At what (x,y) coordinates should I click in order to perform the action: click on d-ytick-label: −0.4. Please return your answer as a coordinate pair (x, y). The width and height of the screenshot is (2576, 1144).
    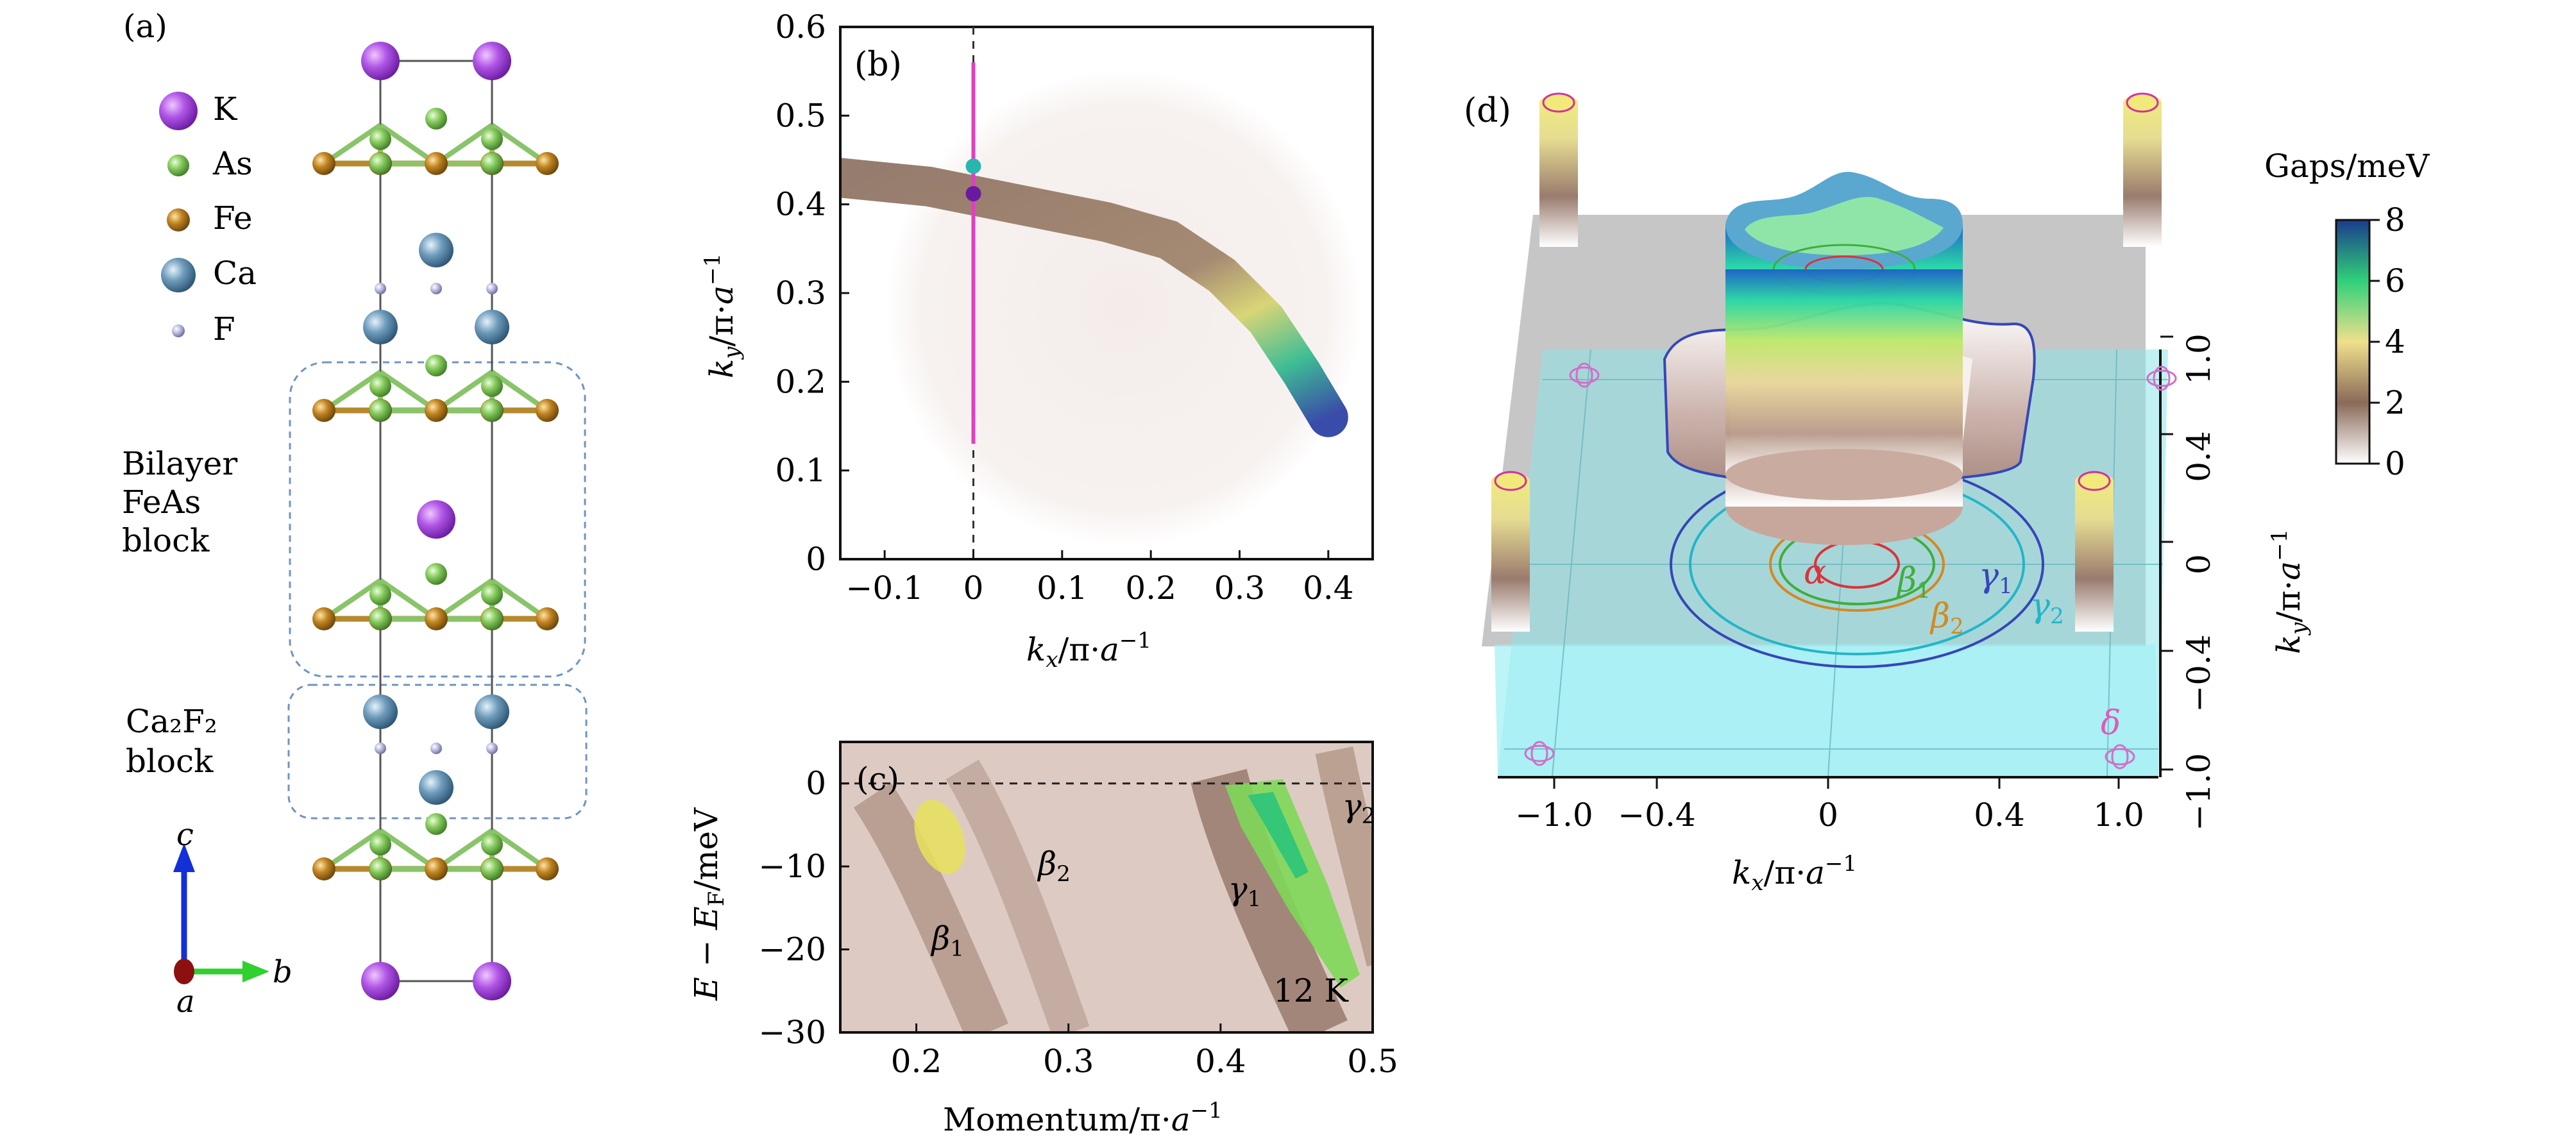
    Looking at the image, I should click on (2198, 673).